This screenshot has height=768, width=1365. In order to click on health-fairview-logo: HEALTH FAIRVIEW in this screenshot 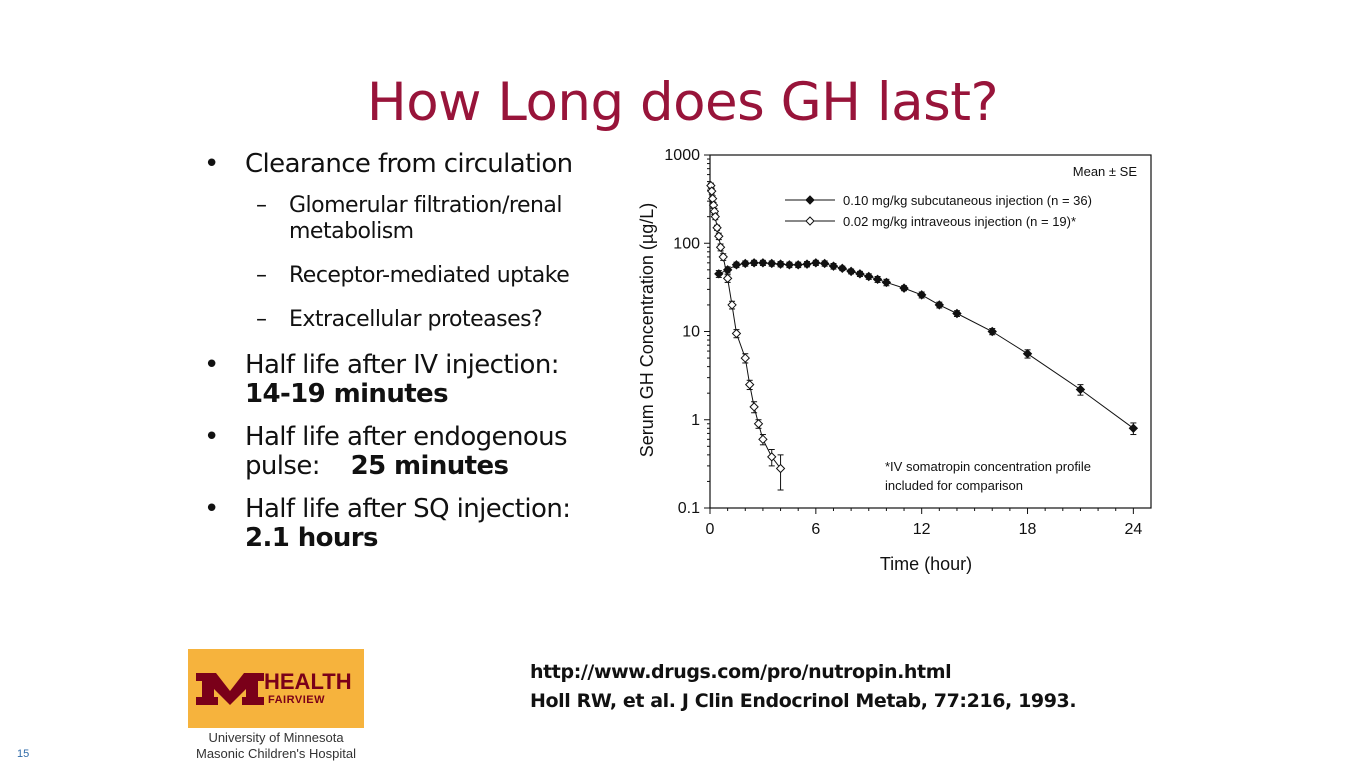, I will do `click(276, 688)`.